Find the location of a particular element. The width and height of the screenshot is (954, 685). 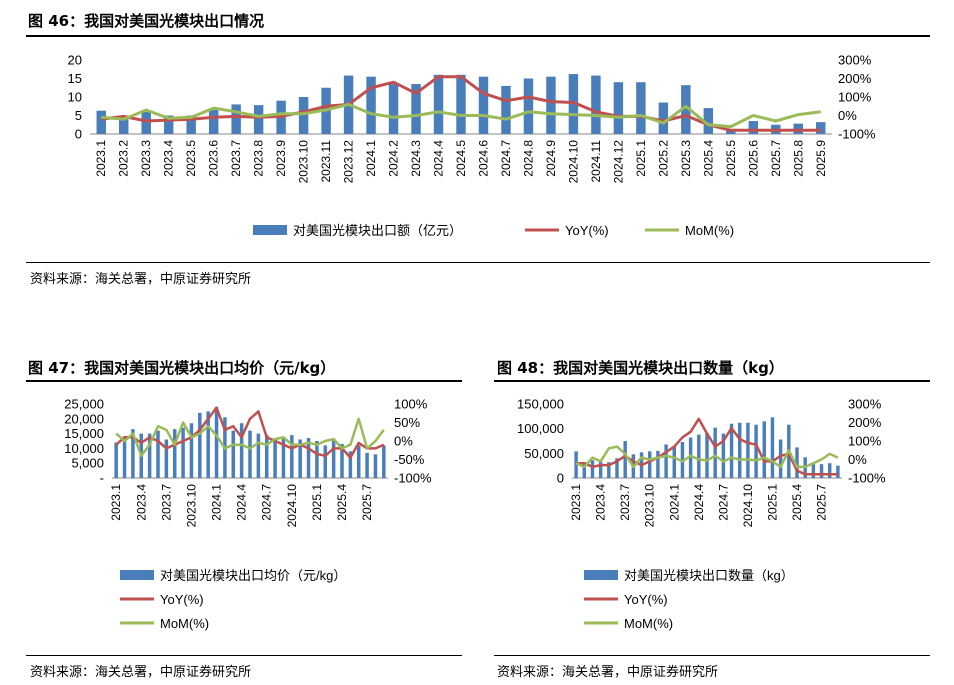

fig47-x-tick-label: 2025.1 is located at coordinates (317, 502).